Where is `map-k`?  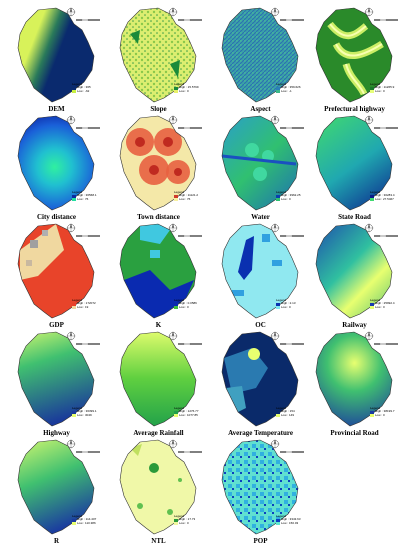 map-k is located at coordinates (158, 271).